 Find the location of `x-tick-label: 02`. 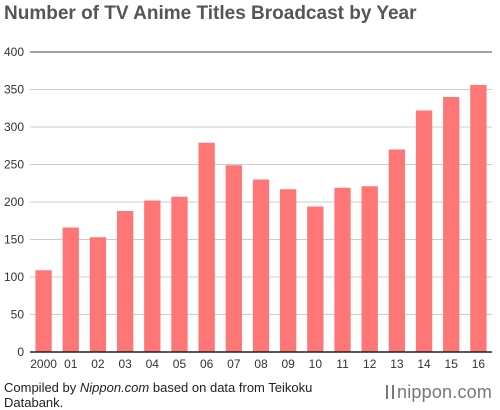

x-tick-label: 02 is located at coordinates (98, 364).